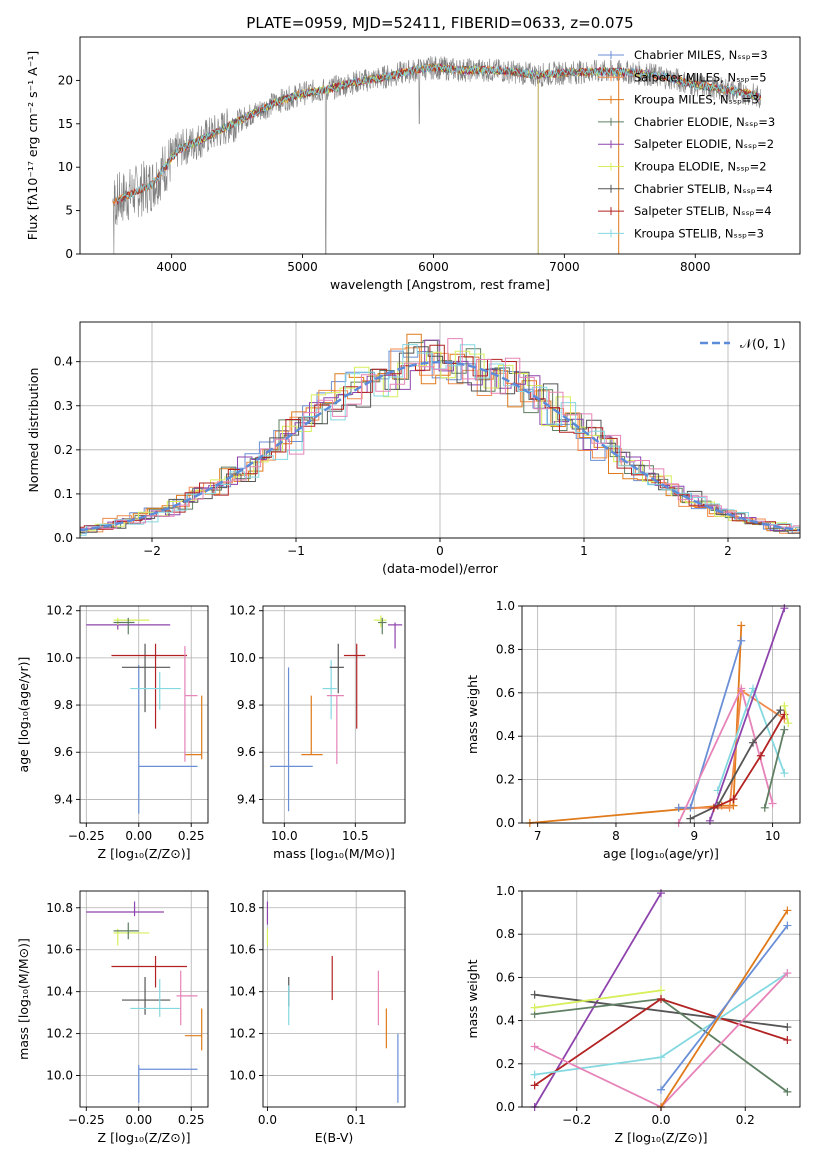 This screenshot has width=819, height=1170. What do you see at coordinates (700, 167) in the screenshot?
I see `legend-label: Kroupa ELODIE, Nₛₛₚ=2` at bounding box center [700, 167].